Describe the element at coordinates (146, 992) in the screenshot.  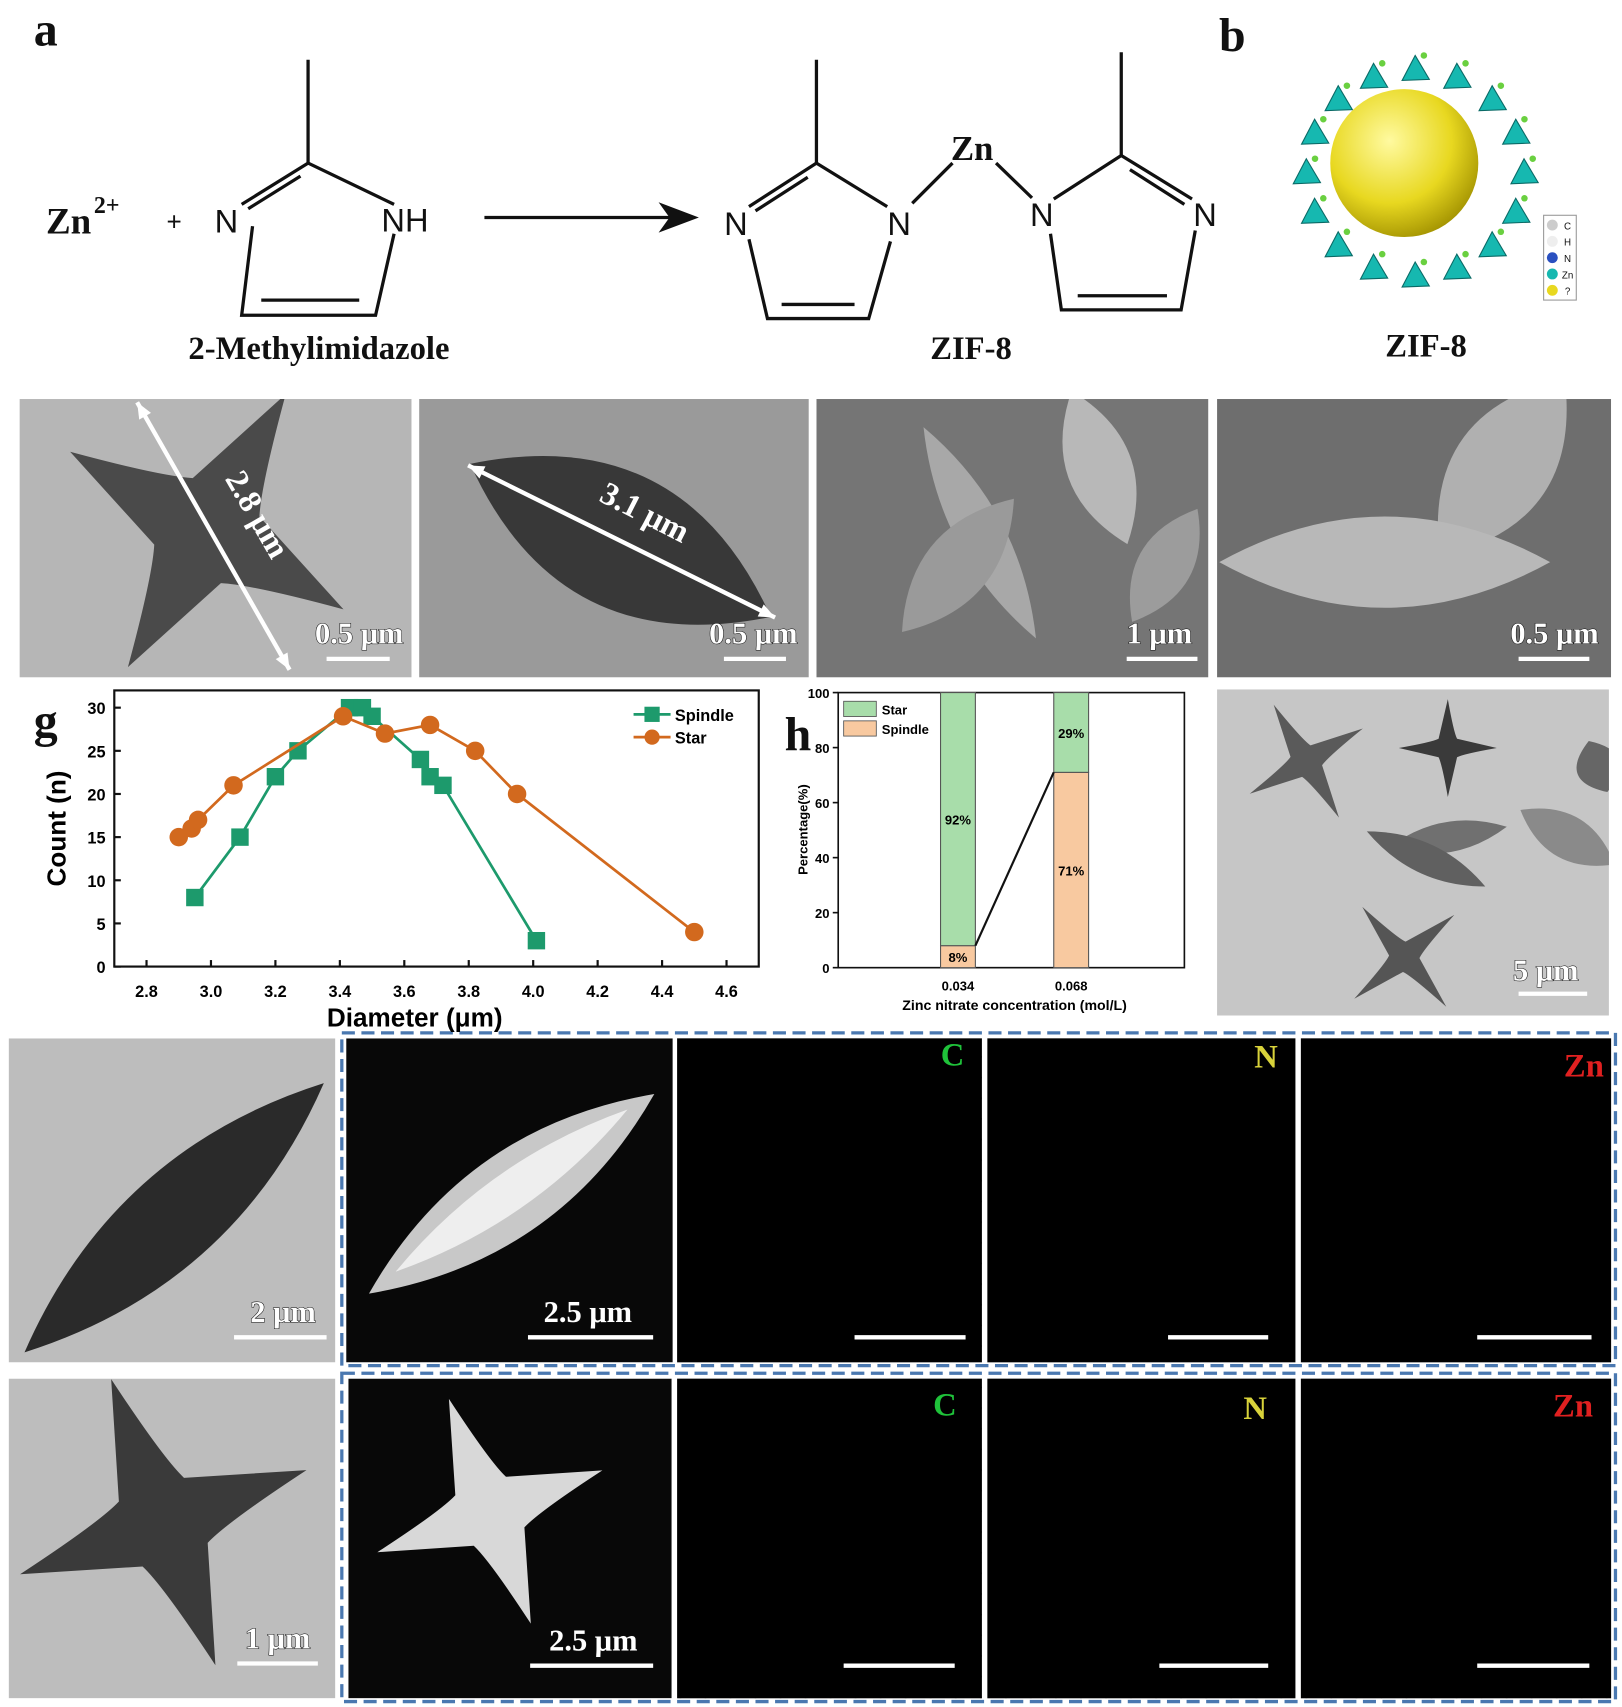
I see `x-tick-label: 2.8` at that location.